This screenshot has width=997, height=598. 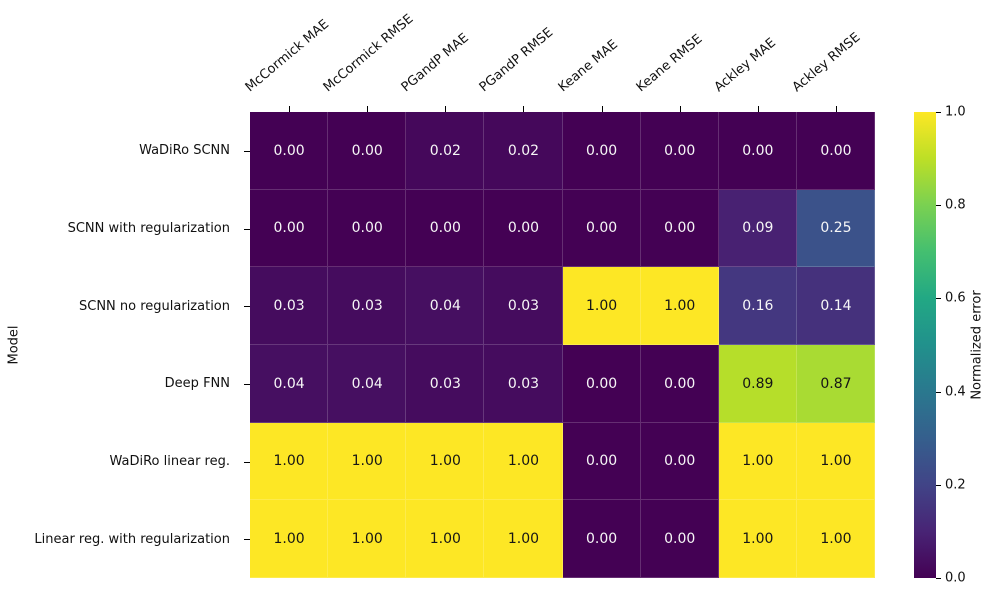 I want to click on row-label: SCNN with regularization, so click(x=148, y=228).